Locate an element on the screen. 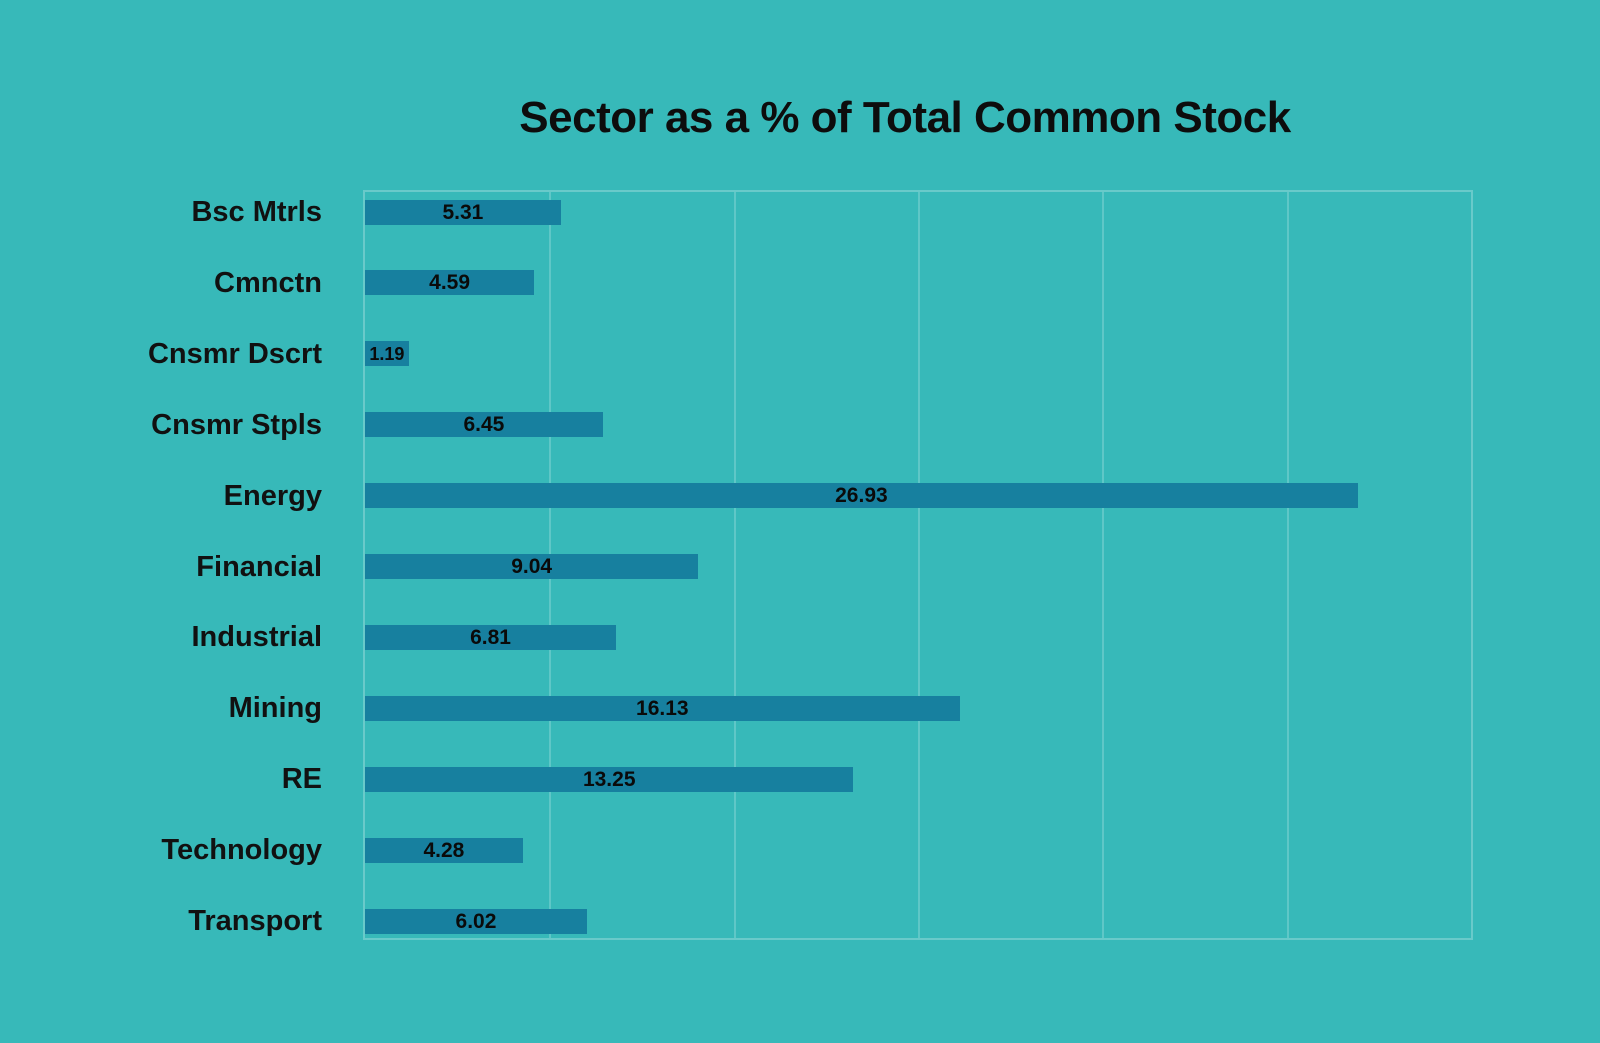 This screenshot has height=1043, width=1600. bar-row: 1.19 is located at coordinates (918, 354).